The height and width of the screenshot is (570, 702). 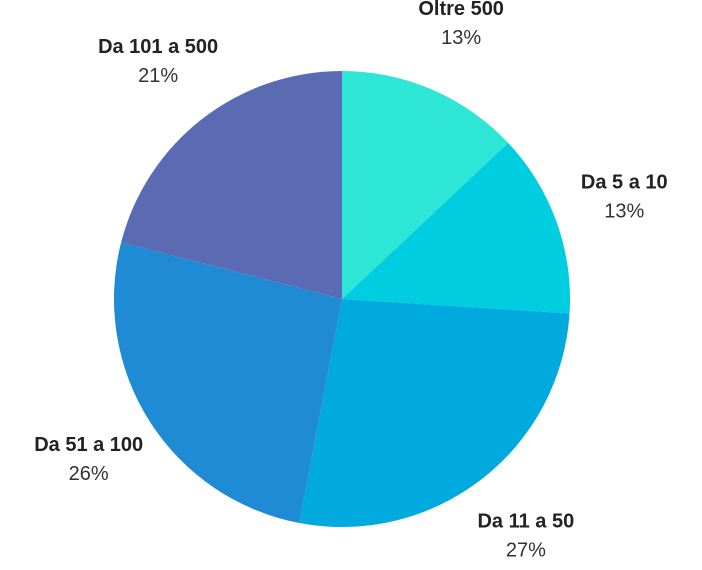 What do you see at coordinates (158, 76) in the screenshot?
I see `slice-value-label: 21%` at bounding box center [158, 76].